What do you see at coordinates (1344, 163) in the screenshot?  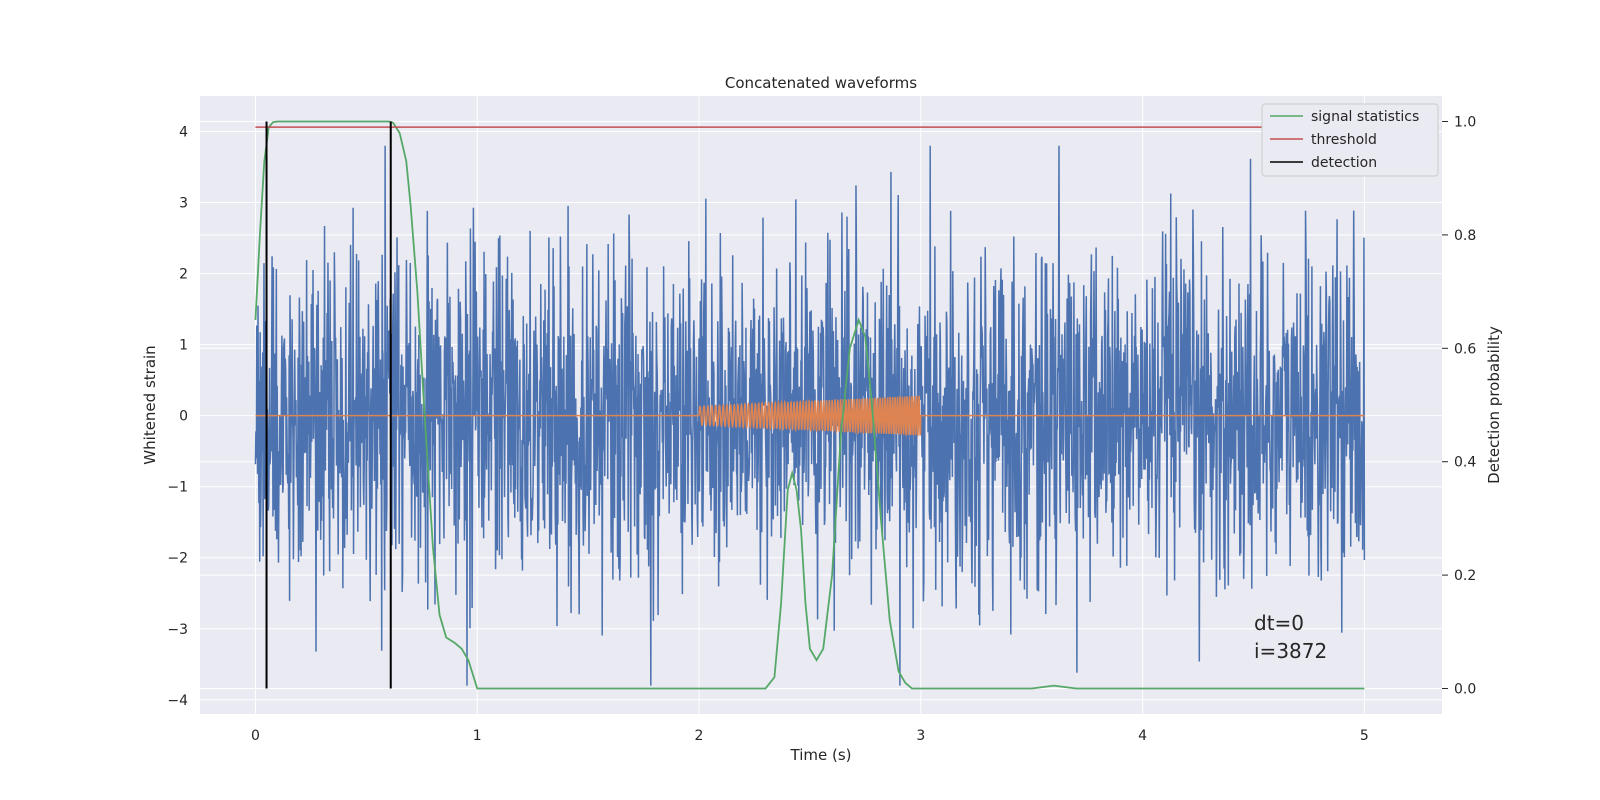 I see `legend-label-detection: detection` at bounding box center [1344, 163].